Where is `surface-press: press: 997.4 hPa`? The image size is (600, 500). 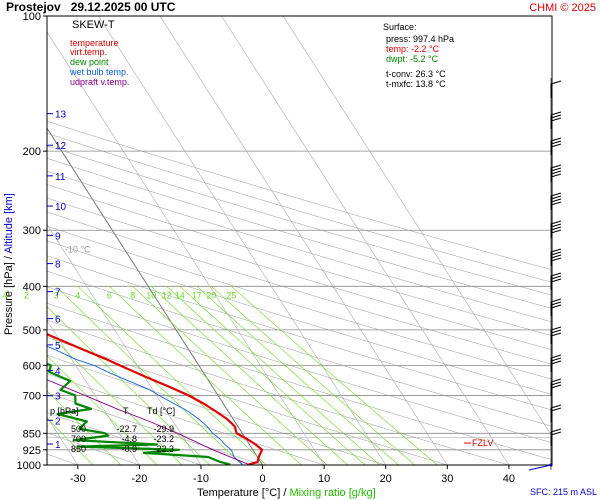 surface-press: press: 997.4 hPa is located at coordinates (420, 39).